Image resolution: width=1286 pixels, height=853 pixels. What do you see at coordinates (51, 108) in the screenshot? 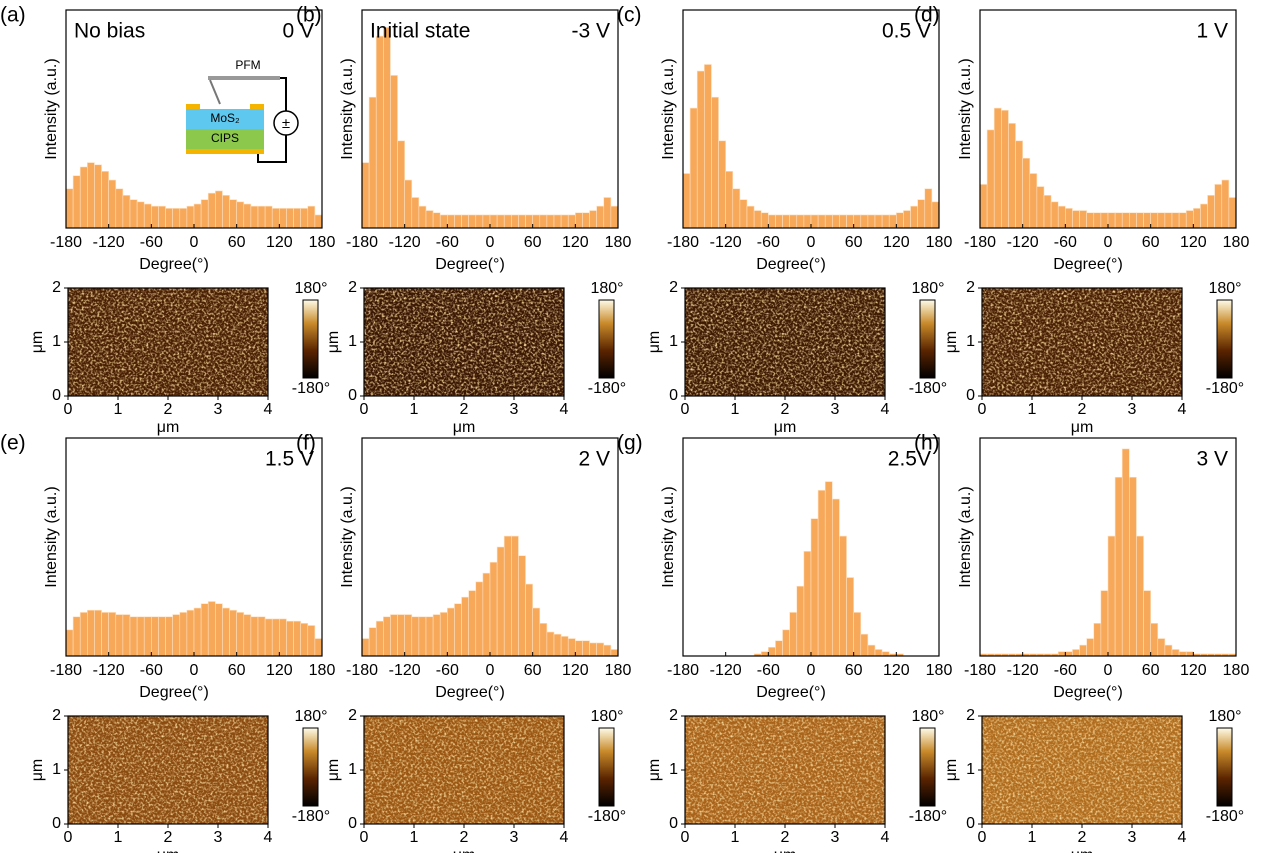
I see `y-axis-label: Intensity (a.u.)` at bounding box center [51, 108].